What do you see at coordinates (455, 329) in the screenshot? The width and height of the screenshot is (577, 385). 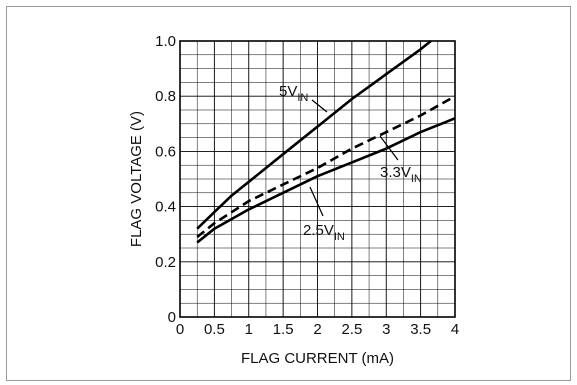 I see `x-tick-label: 4` at bounding box center [455, 329].